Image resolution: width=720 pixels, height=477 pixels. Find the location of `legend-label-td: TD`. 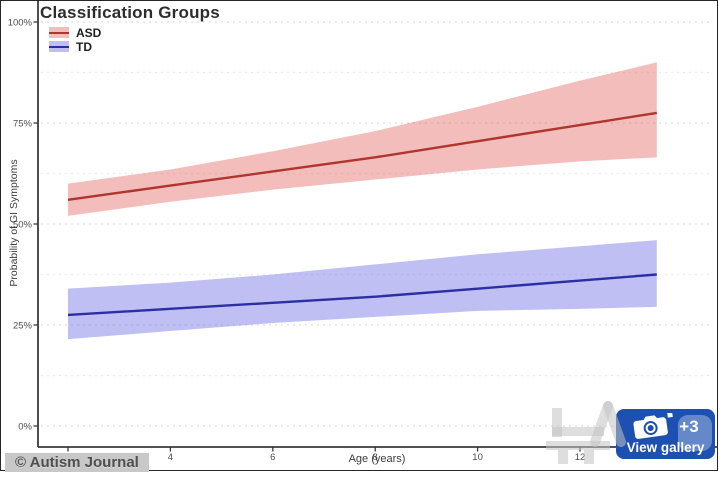

legend-label-td: TD is located at coordinates (84, 46).